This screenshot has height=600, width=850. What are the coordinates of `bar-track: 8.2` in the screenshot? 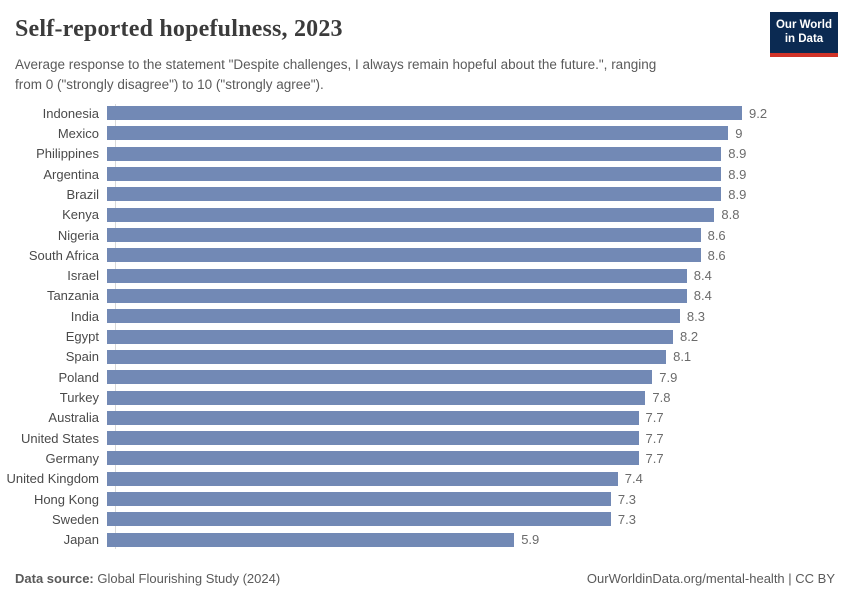 It's located at (478, 336).